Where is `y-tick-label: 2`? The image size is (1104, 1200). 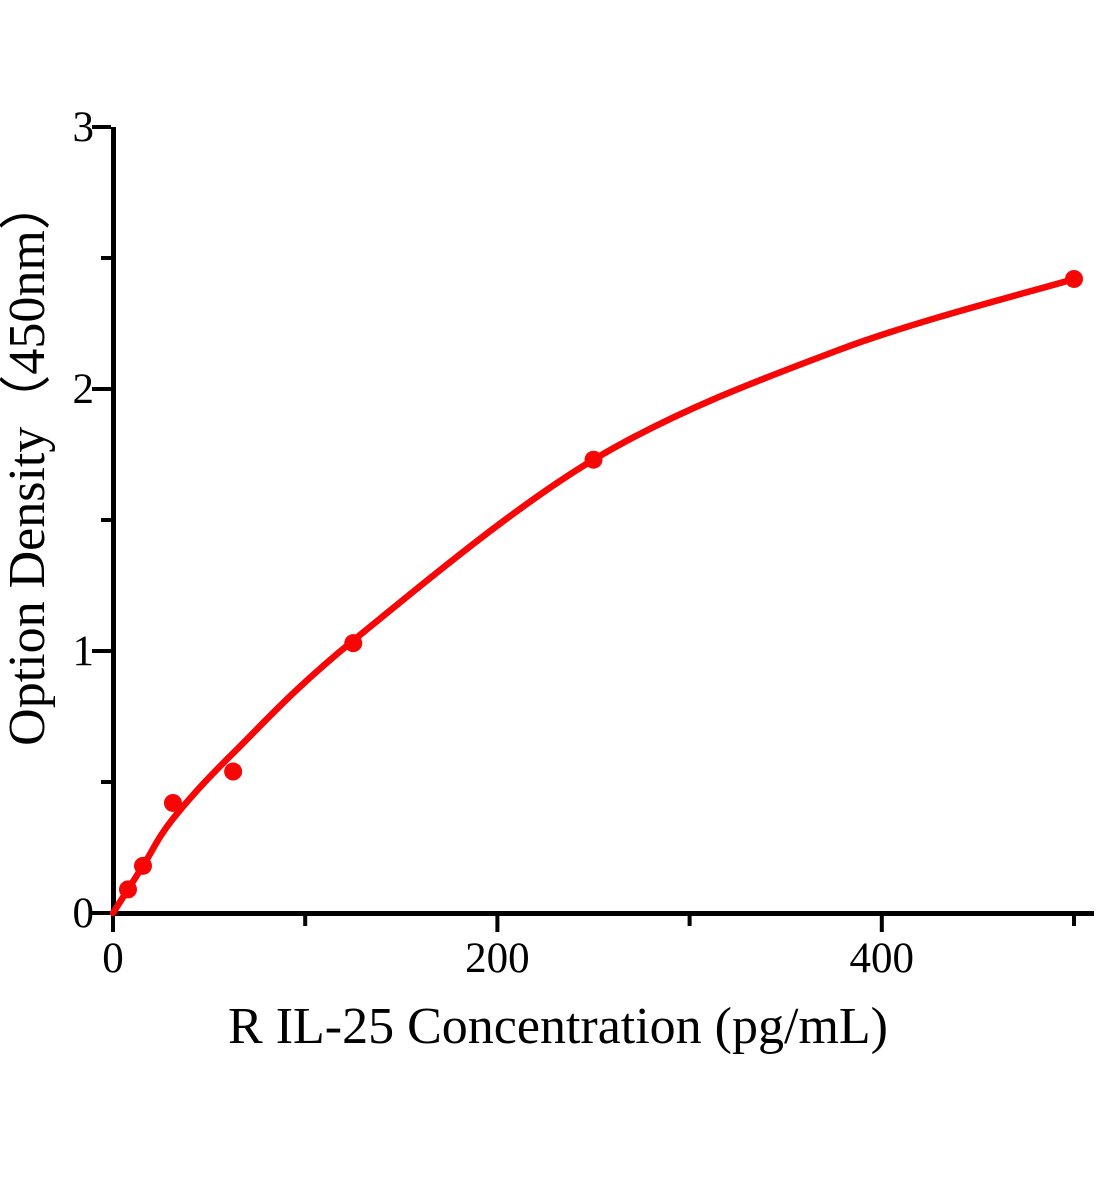 y-tick-label: 2 is located at coordinates (84, 389).